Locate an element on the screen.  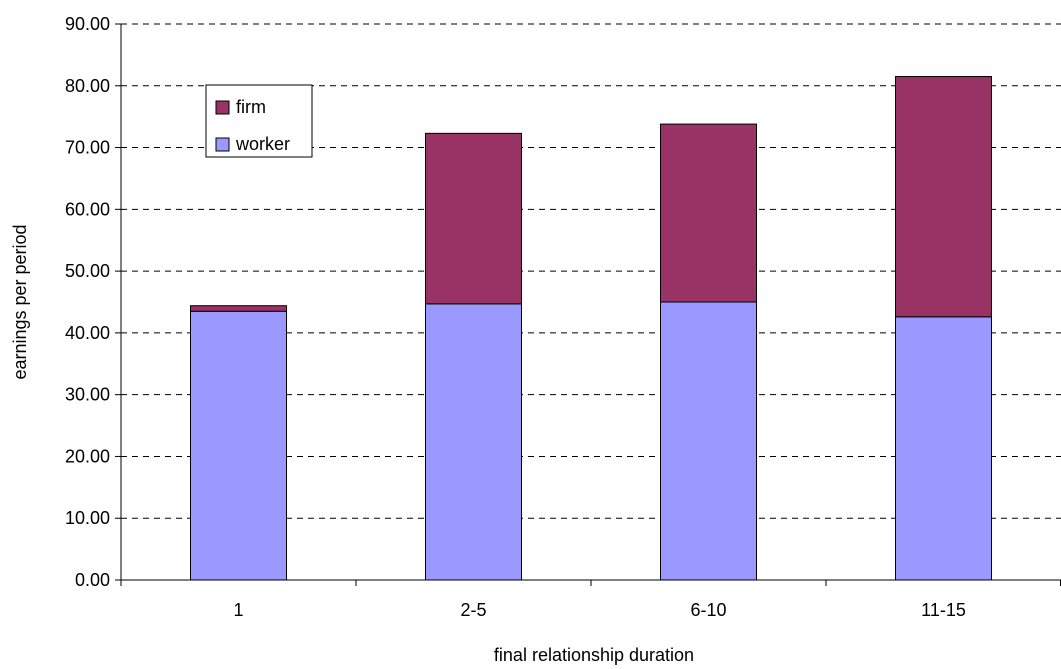
y-tick-label: 60.00 is located at coordinates (87, 209).